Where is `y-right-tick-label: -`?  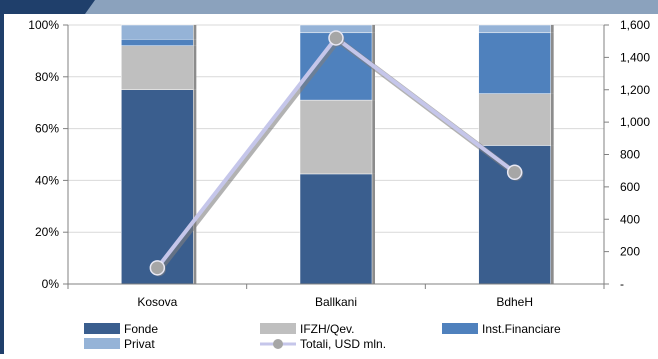 y-right-tick-label: - is located at coordinates (622, 284).